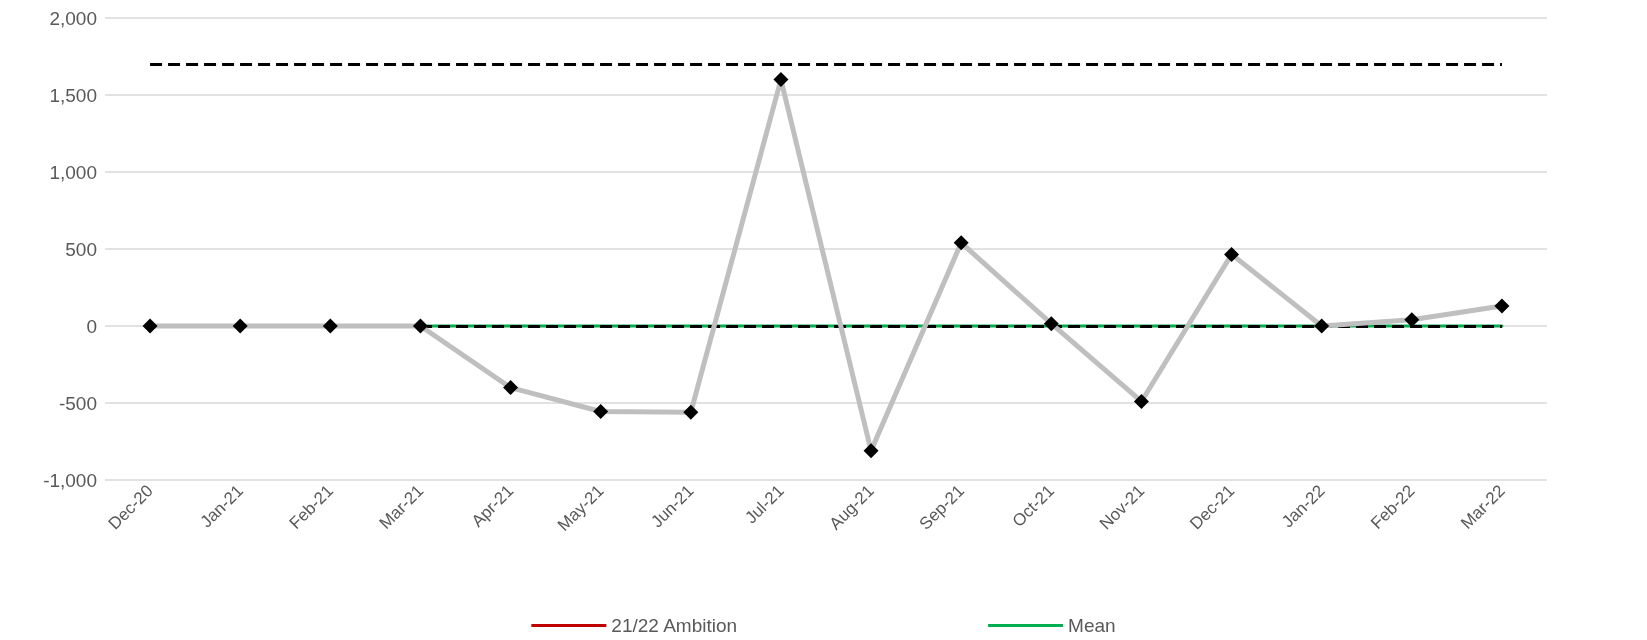  Describe the element at coordinates (70, 480) in the screenshot. I see `y-tick-label: -1,000` at that location.